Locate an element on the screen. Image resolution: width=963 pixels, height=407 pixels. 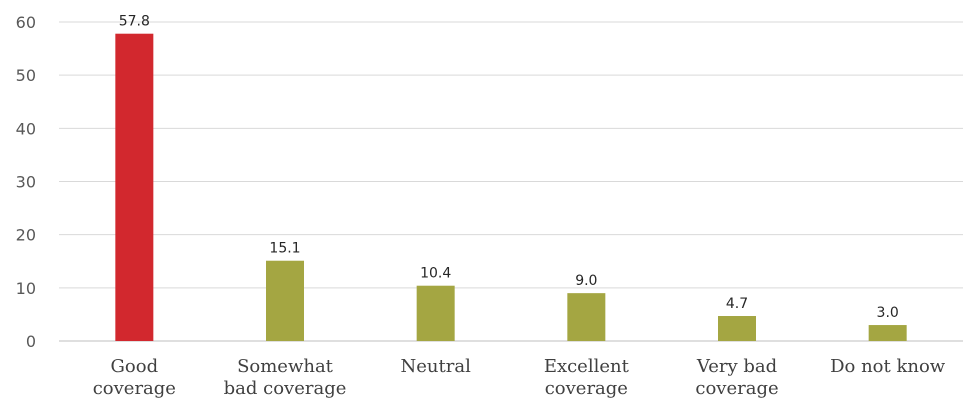
data-label: 3.0 is located at coordinates (888, 313).